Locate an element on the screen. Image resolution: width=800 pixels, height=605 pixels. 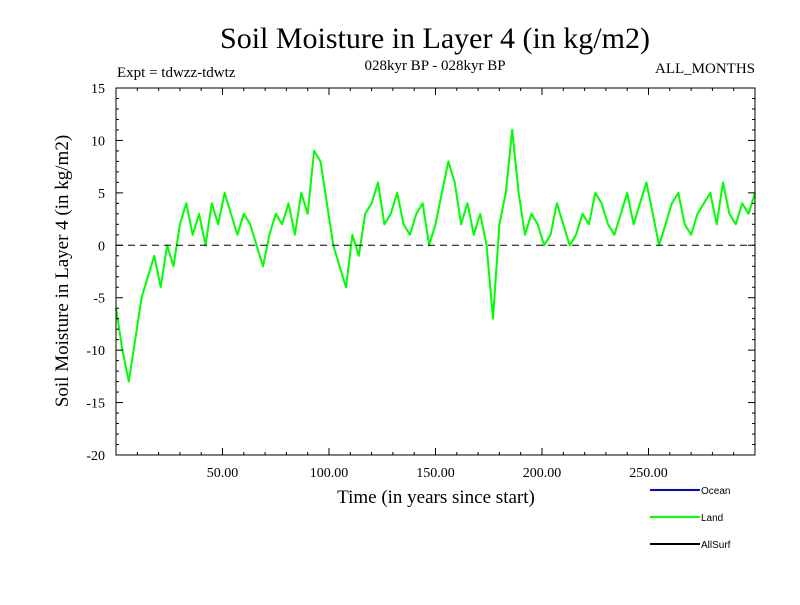
x-tick-label: 50.00 is located at coordinates (223, 473).